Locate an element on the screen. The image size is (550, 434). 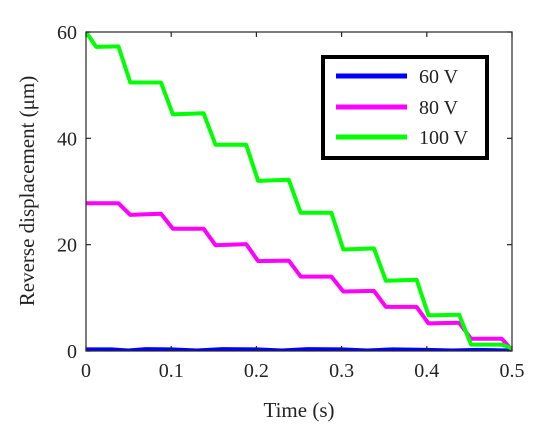
y-tick-label: 0 is located at coordinates (72, 352).